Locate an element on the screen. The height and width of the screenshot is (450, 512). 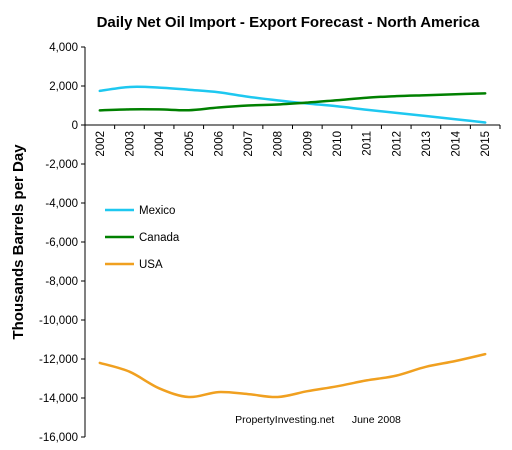
legend-label-canada: Canada is located at coordinates (159, 238).